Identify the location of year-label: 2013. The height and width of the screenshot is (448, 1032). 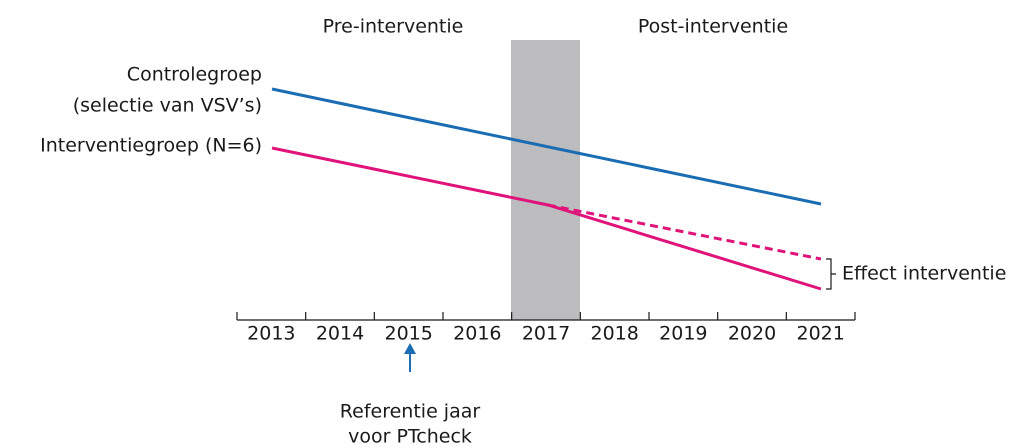
(271, 334).